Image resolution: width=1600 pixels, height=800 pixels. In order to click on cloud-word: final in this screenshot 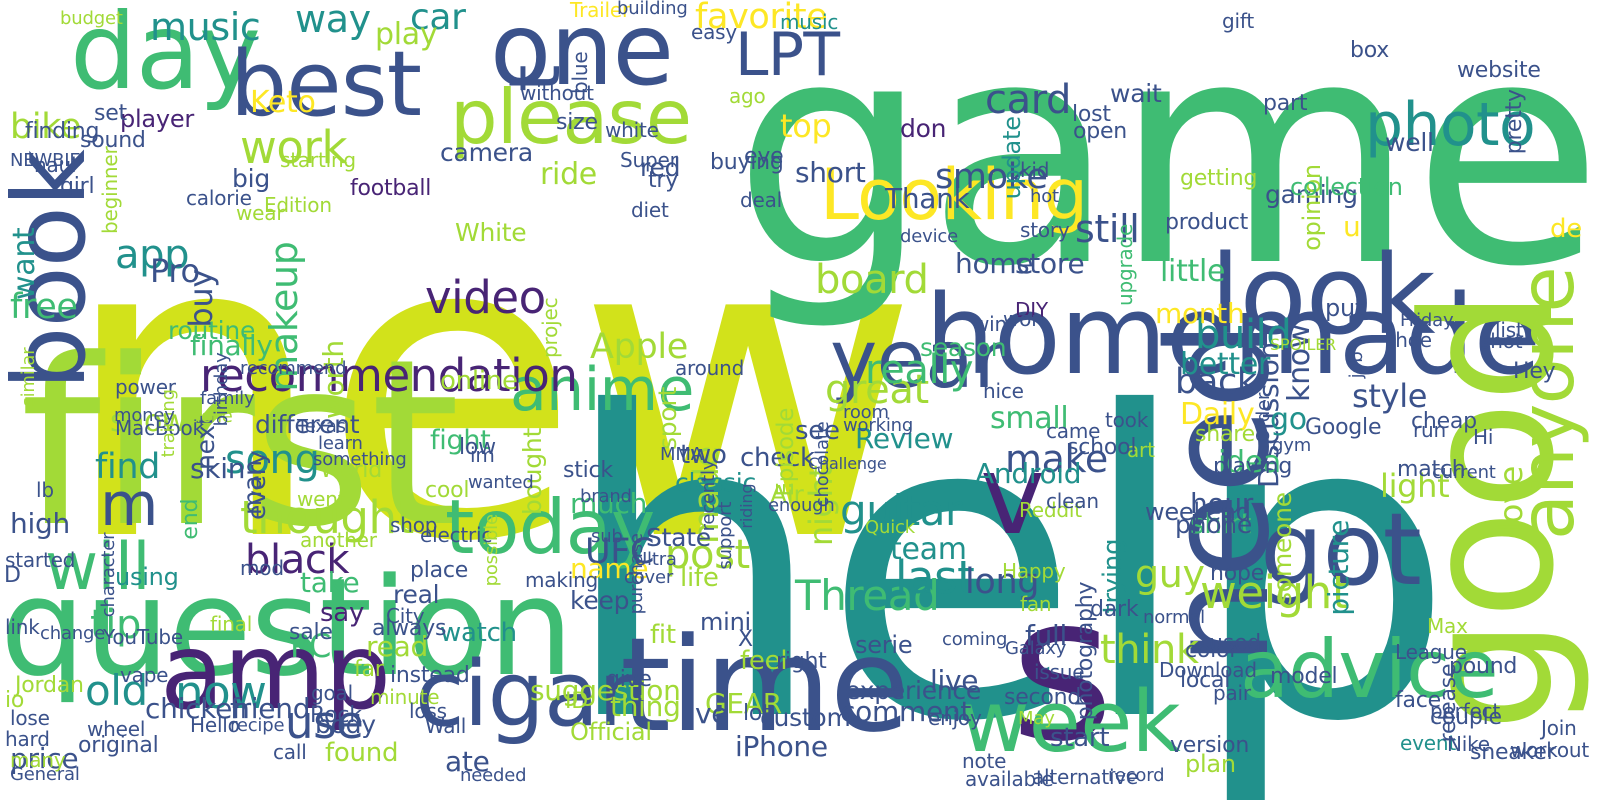, I will do `click(231, 624)`.